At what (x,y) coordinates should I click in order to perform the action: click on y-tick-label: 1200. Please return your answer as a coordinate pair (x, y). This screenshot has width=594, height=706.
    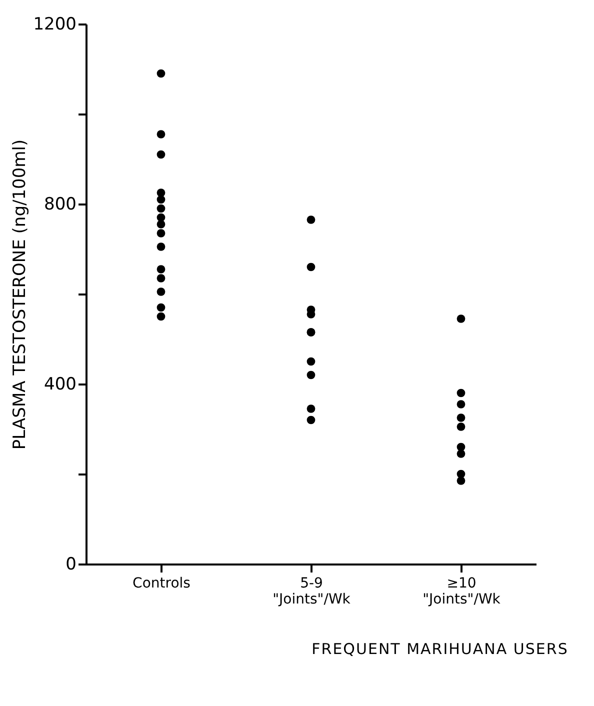
    Looking at the image, I should click on (54, 24).